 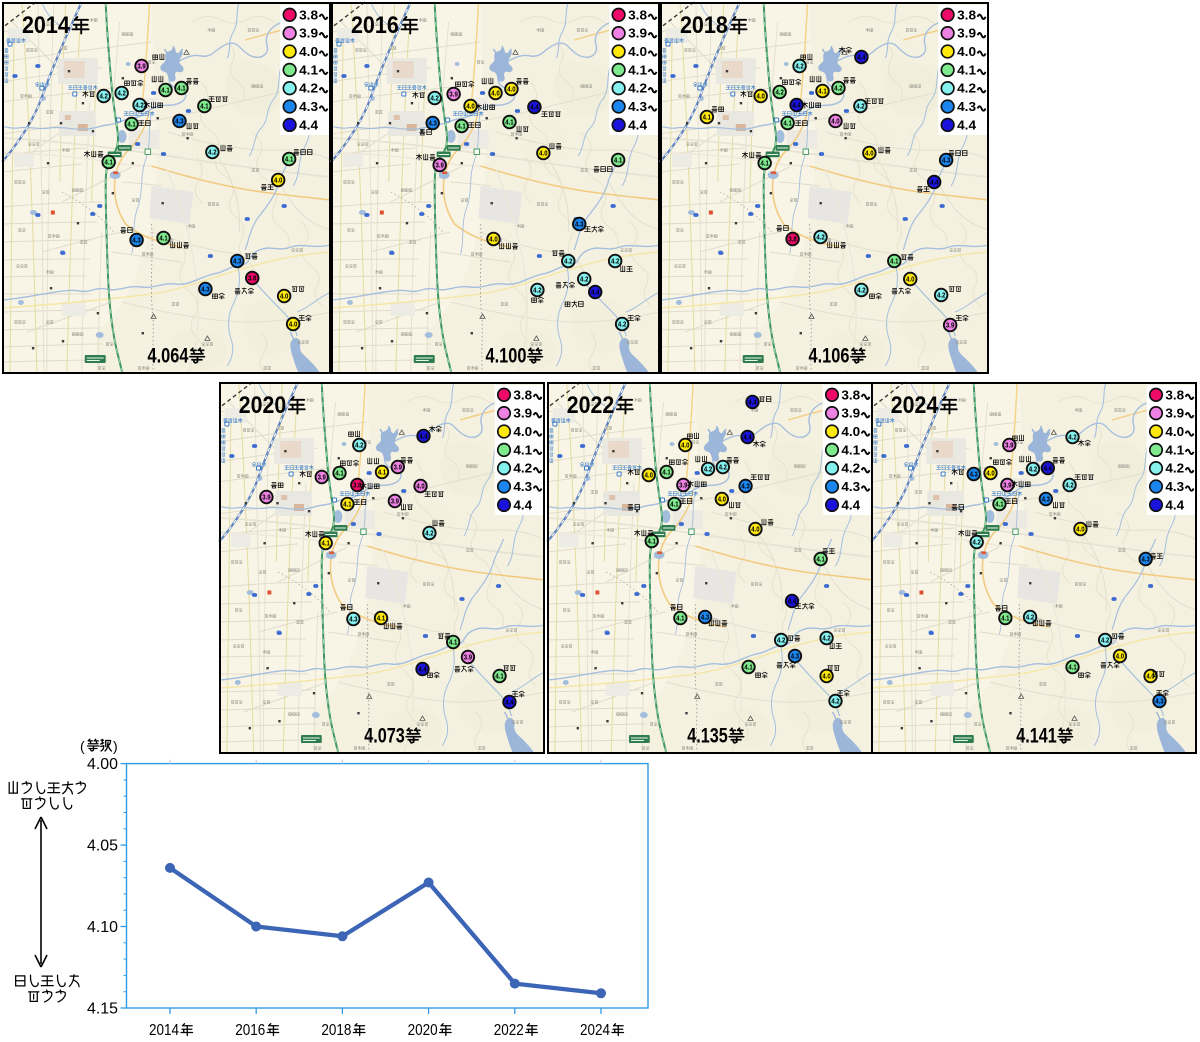 What do you see at coordinates (168, 355) in the screenshot?
I see `svg-text: 4.064` at bounding box center [168, 355].